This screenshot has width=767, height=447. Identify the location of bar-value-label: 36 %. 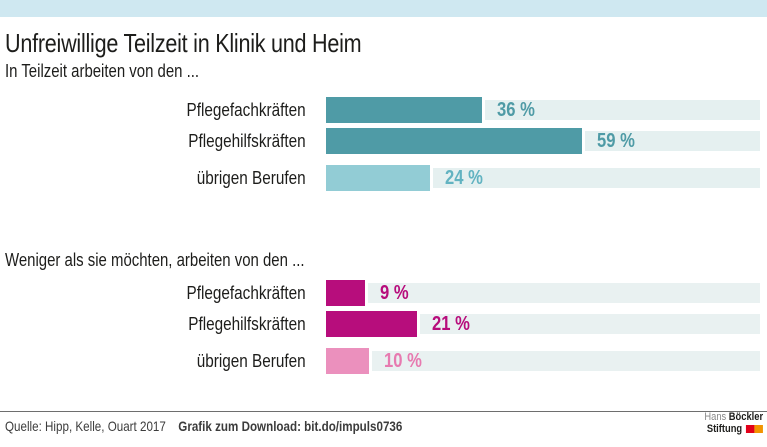
(516, 110).